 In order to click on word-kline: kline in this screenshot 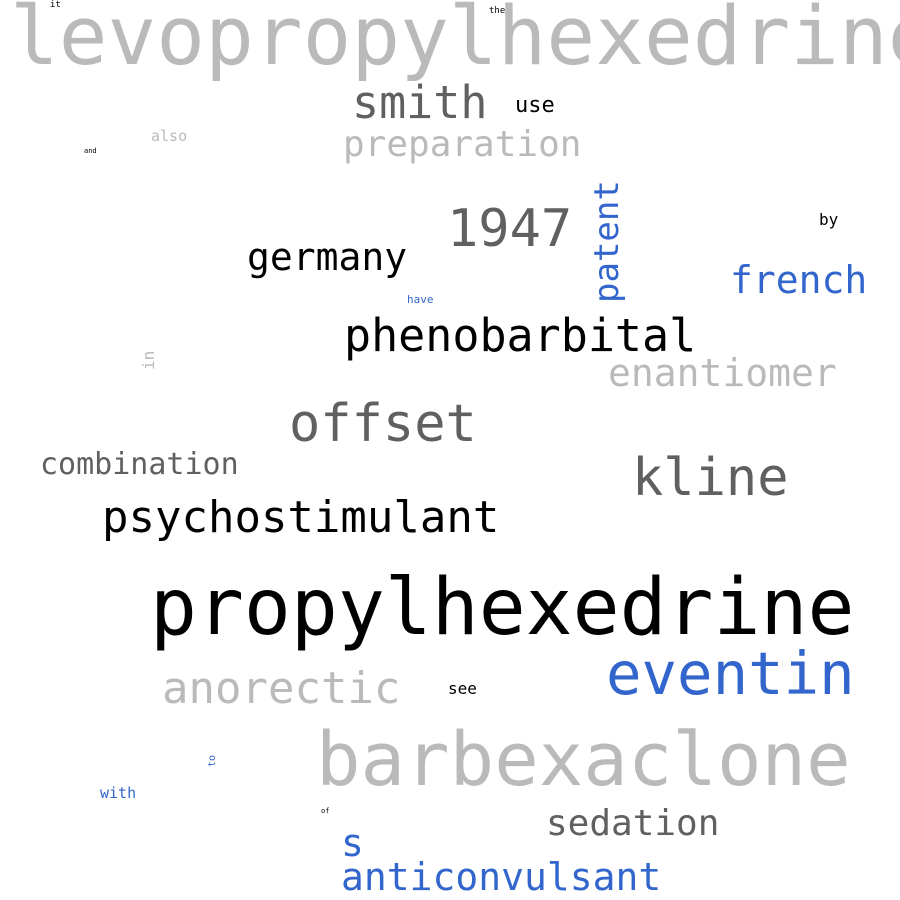, I will do `click(710, 478)`.